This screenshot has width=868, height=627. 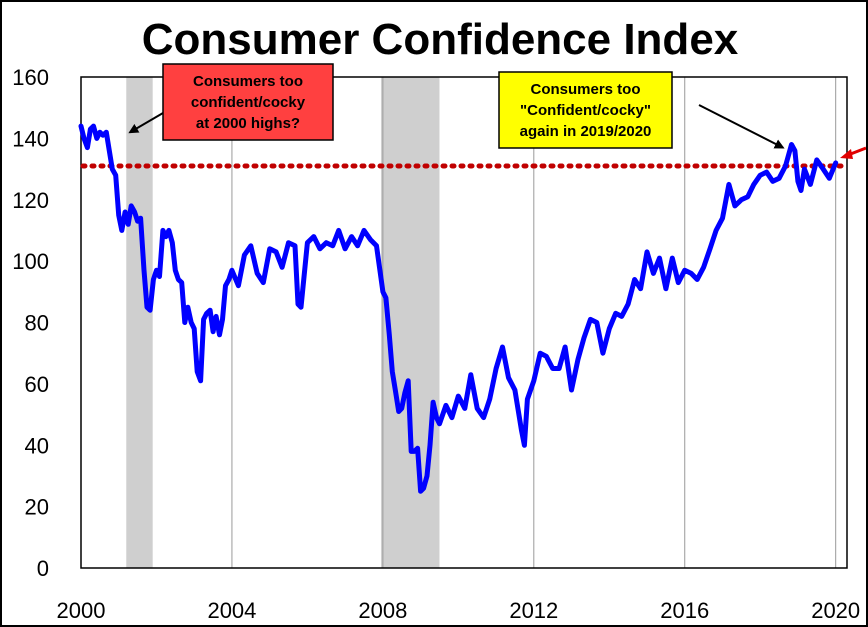 I want to click on annotation-text-1-0: Consumers too, so click(x=585, y=89).